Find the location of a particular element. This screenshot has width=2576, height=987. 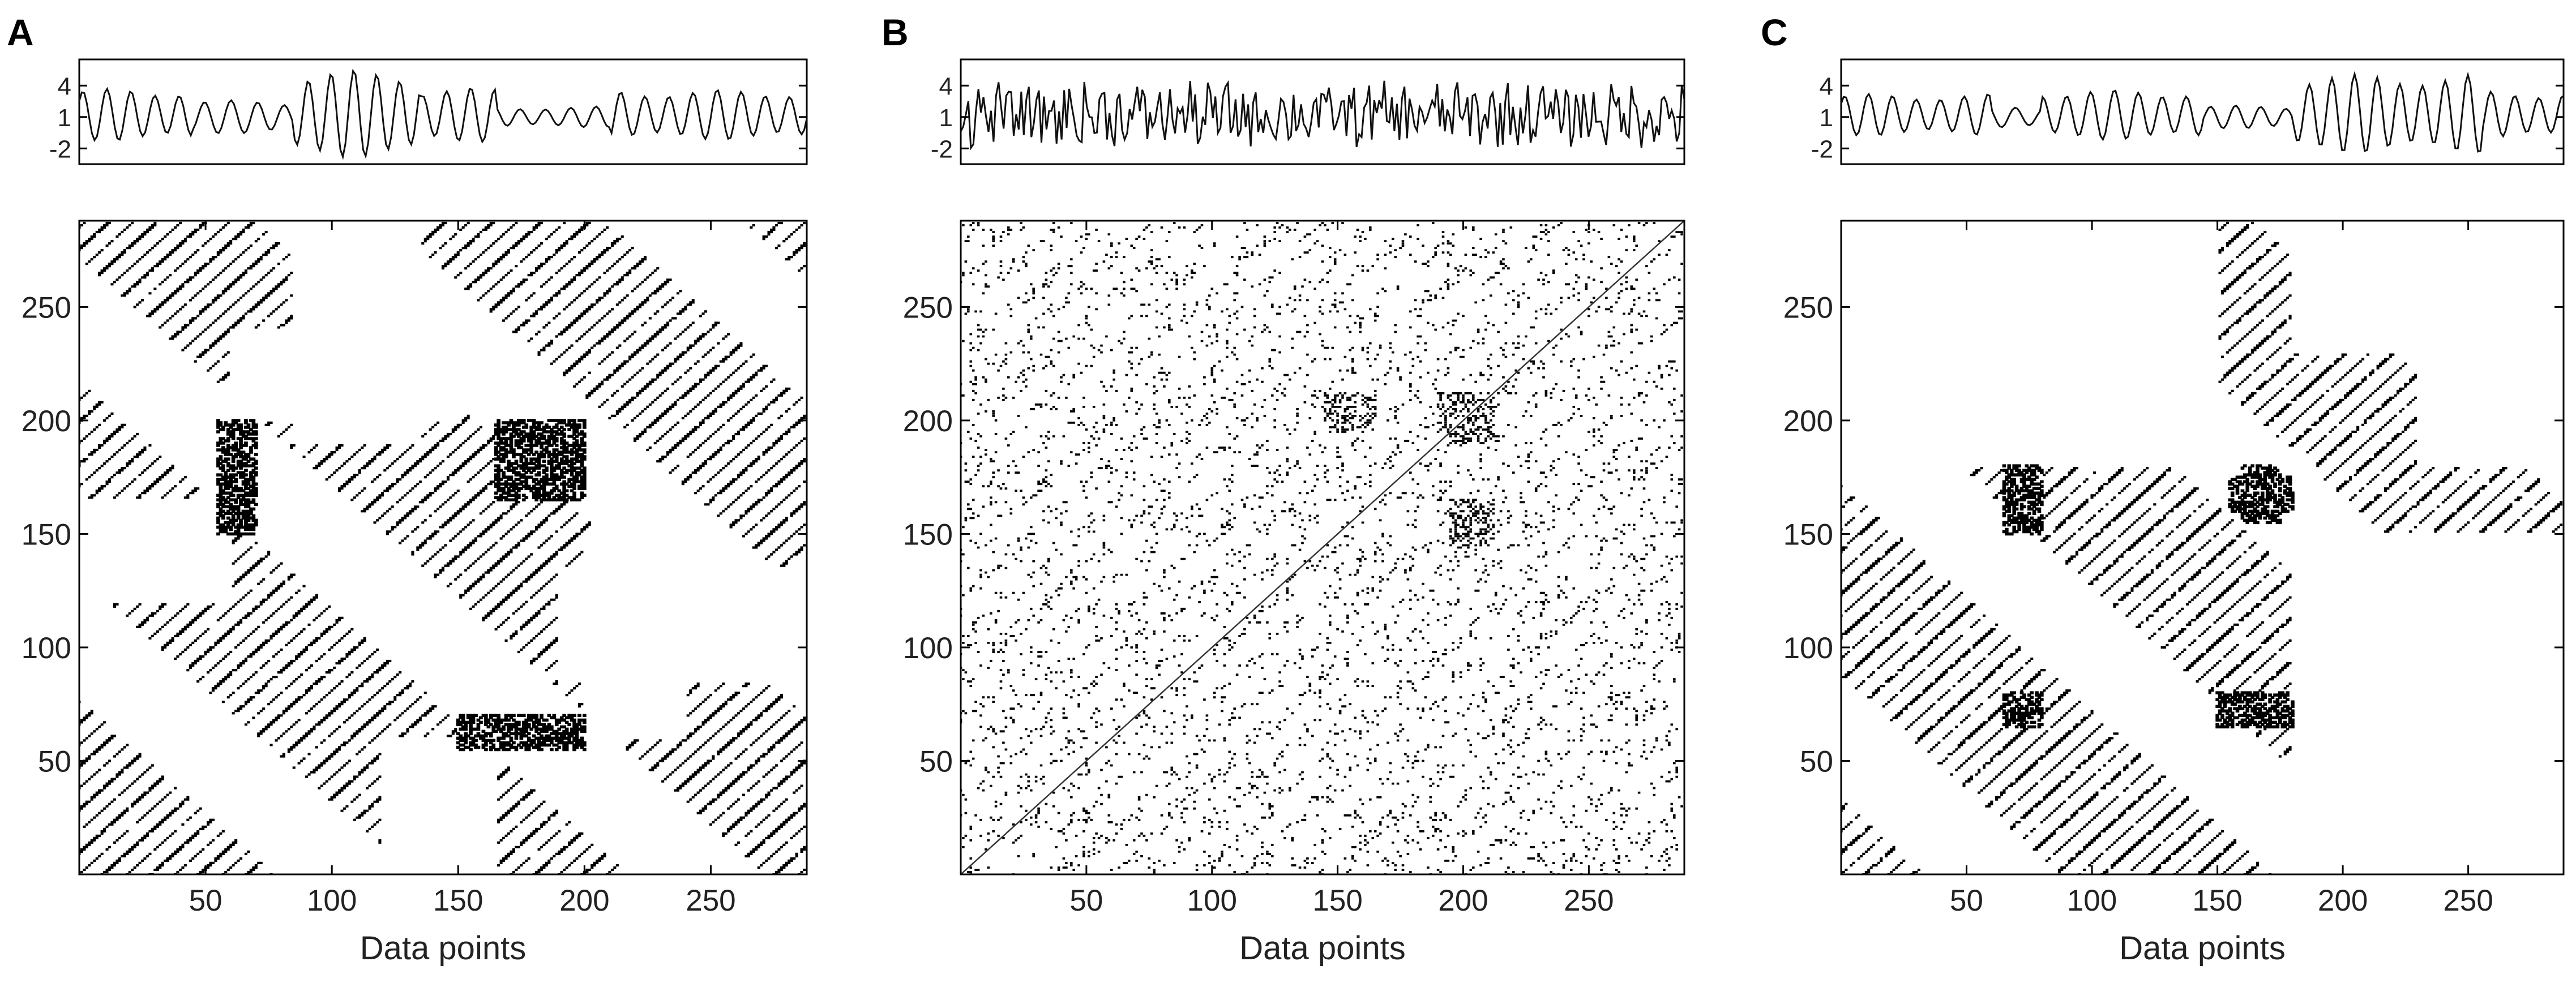

panel-letter-b: B is located at coordinates (895, 32).